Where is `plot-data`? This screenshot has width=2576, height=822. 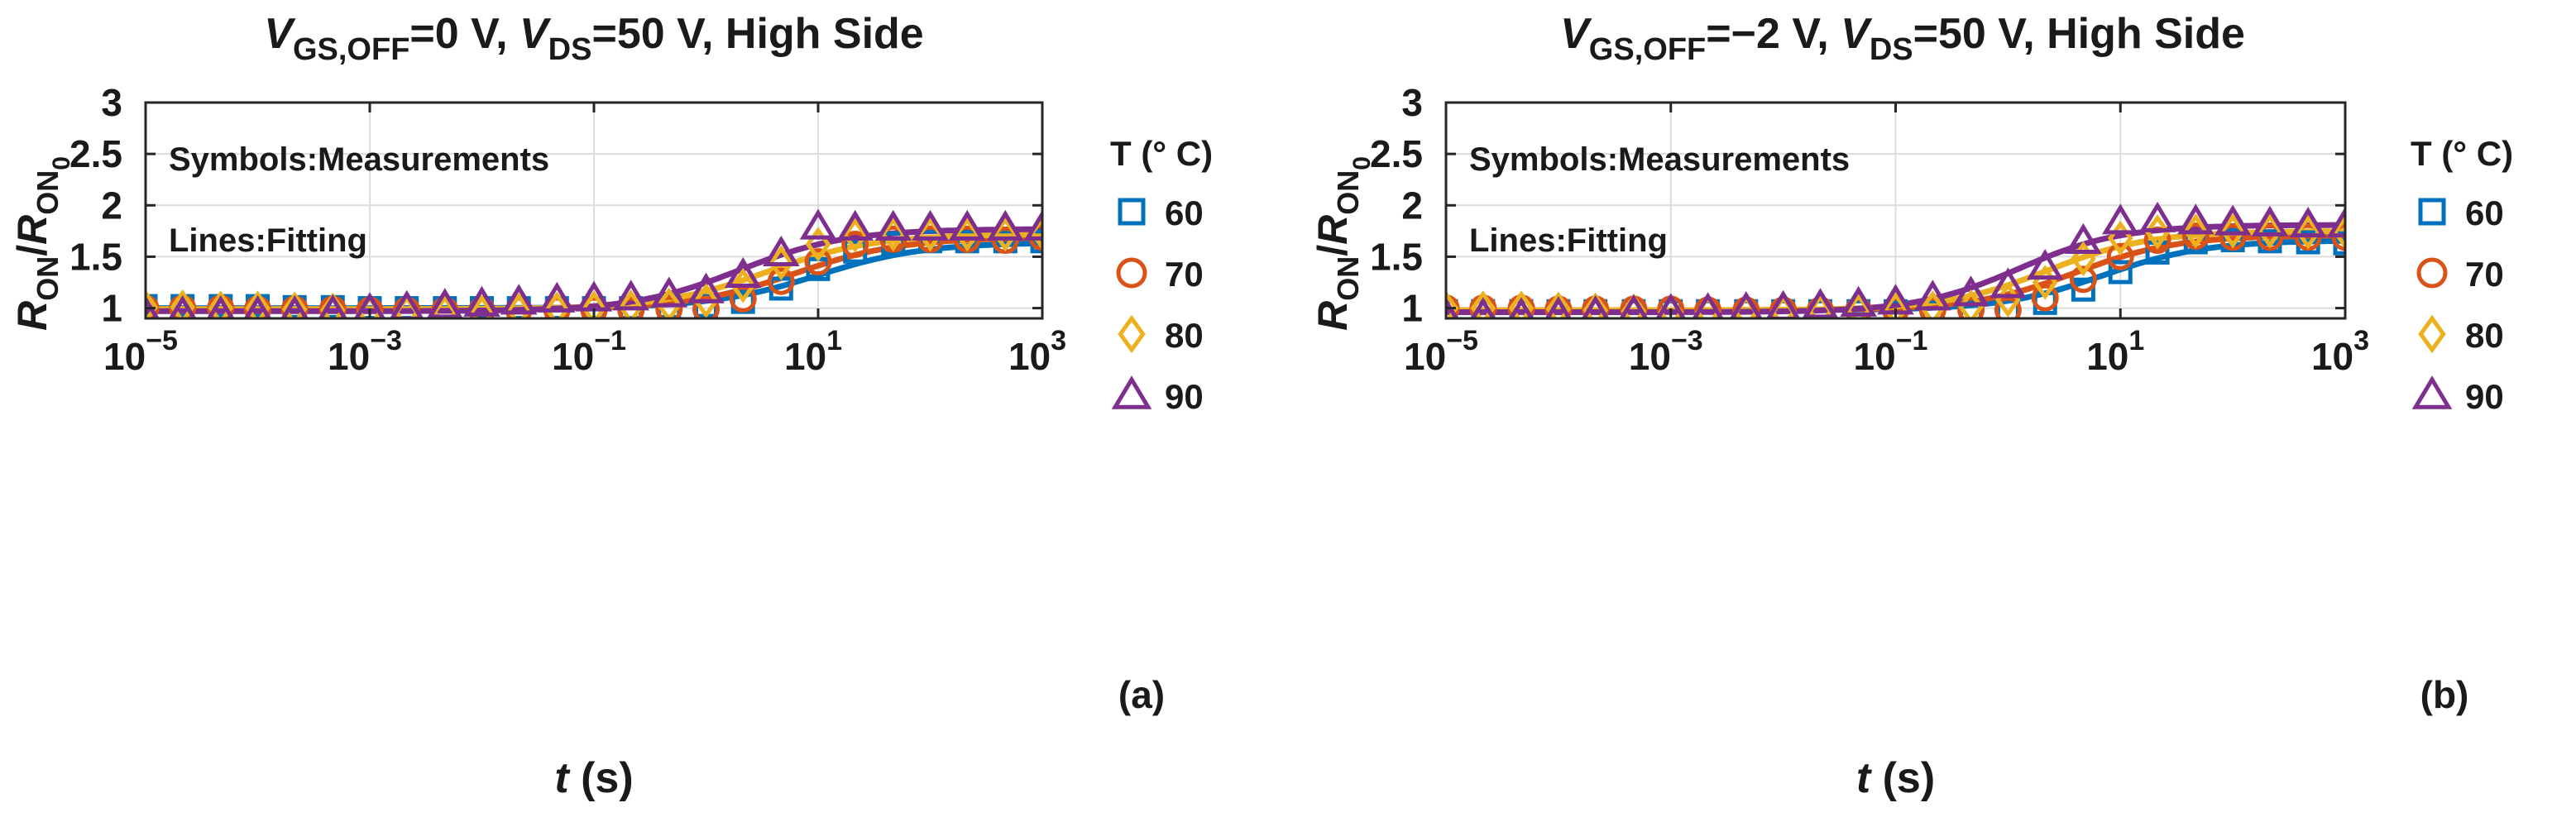
plot-data is located at coordinates (1895, 259).